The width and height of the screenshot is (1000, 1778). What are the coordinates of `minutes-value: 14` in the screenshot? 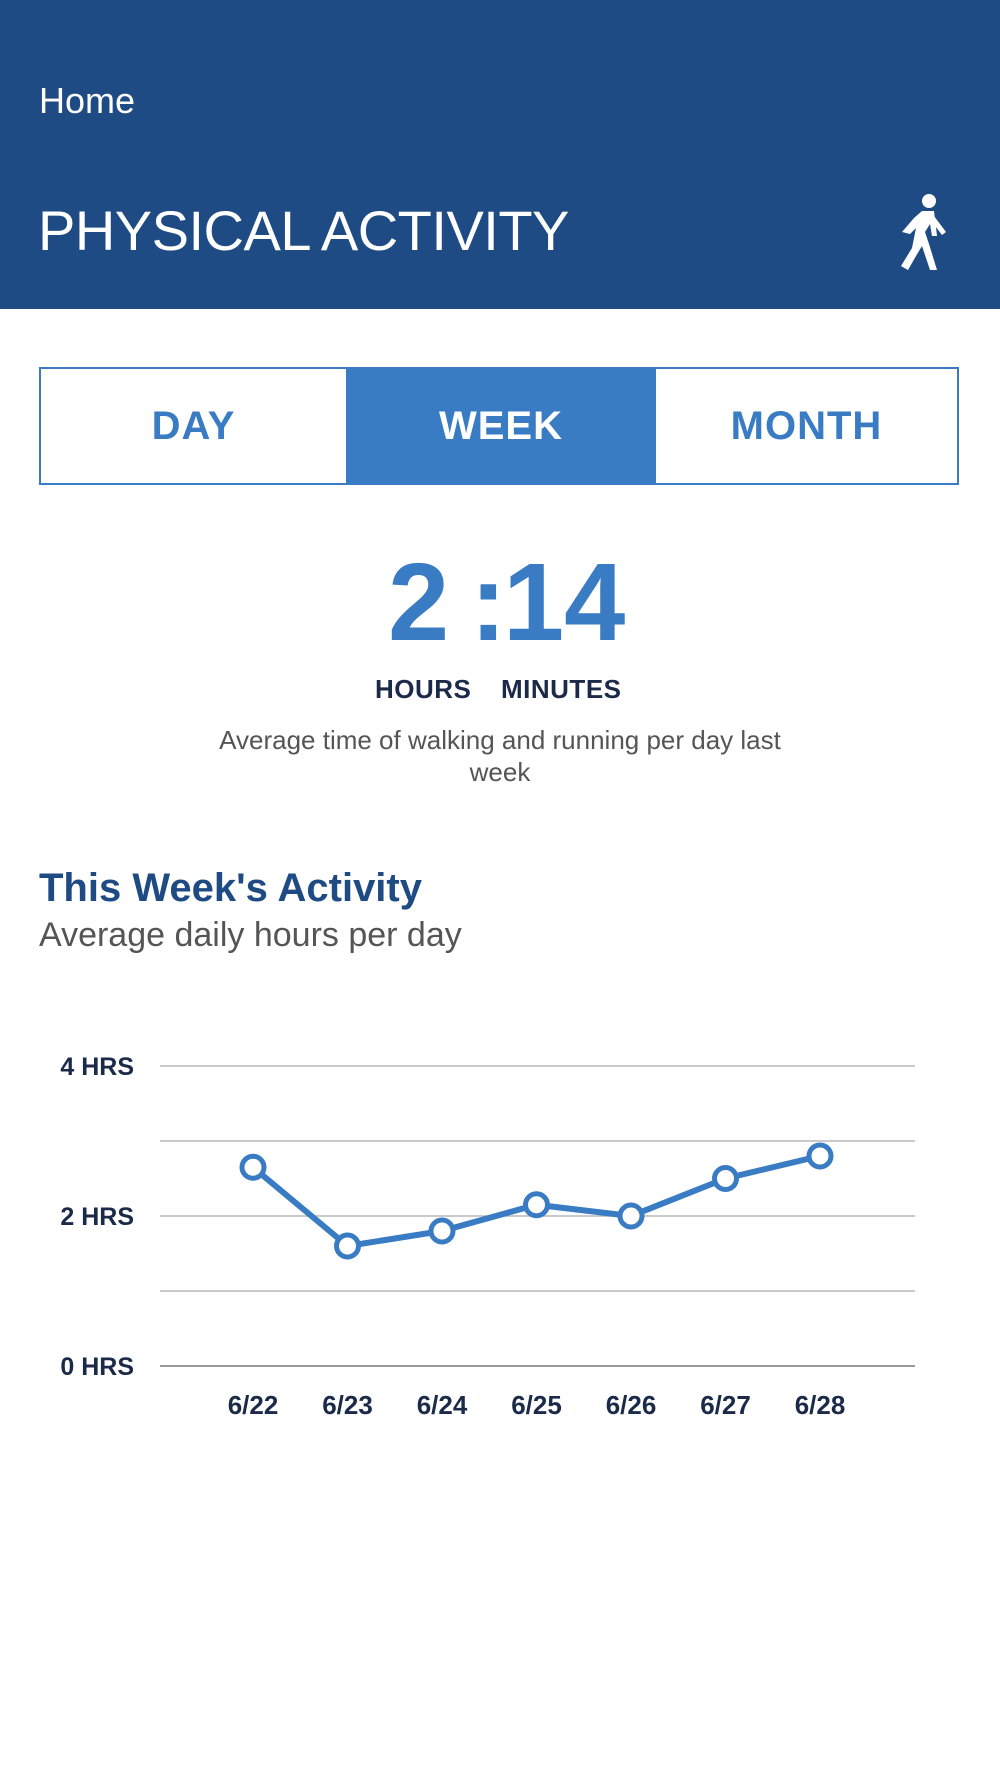 It's located at (564, 602).